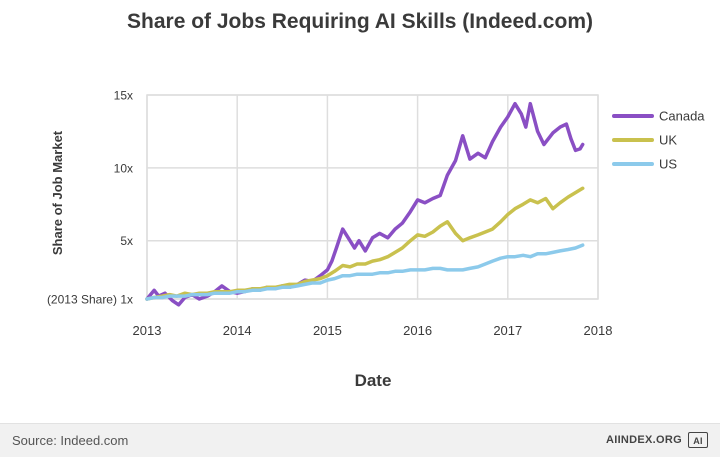 This screenshot has width=720, height=457. I want to click on series-line-us, so click(365, 272).